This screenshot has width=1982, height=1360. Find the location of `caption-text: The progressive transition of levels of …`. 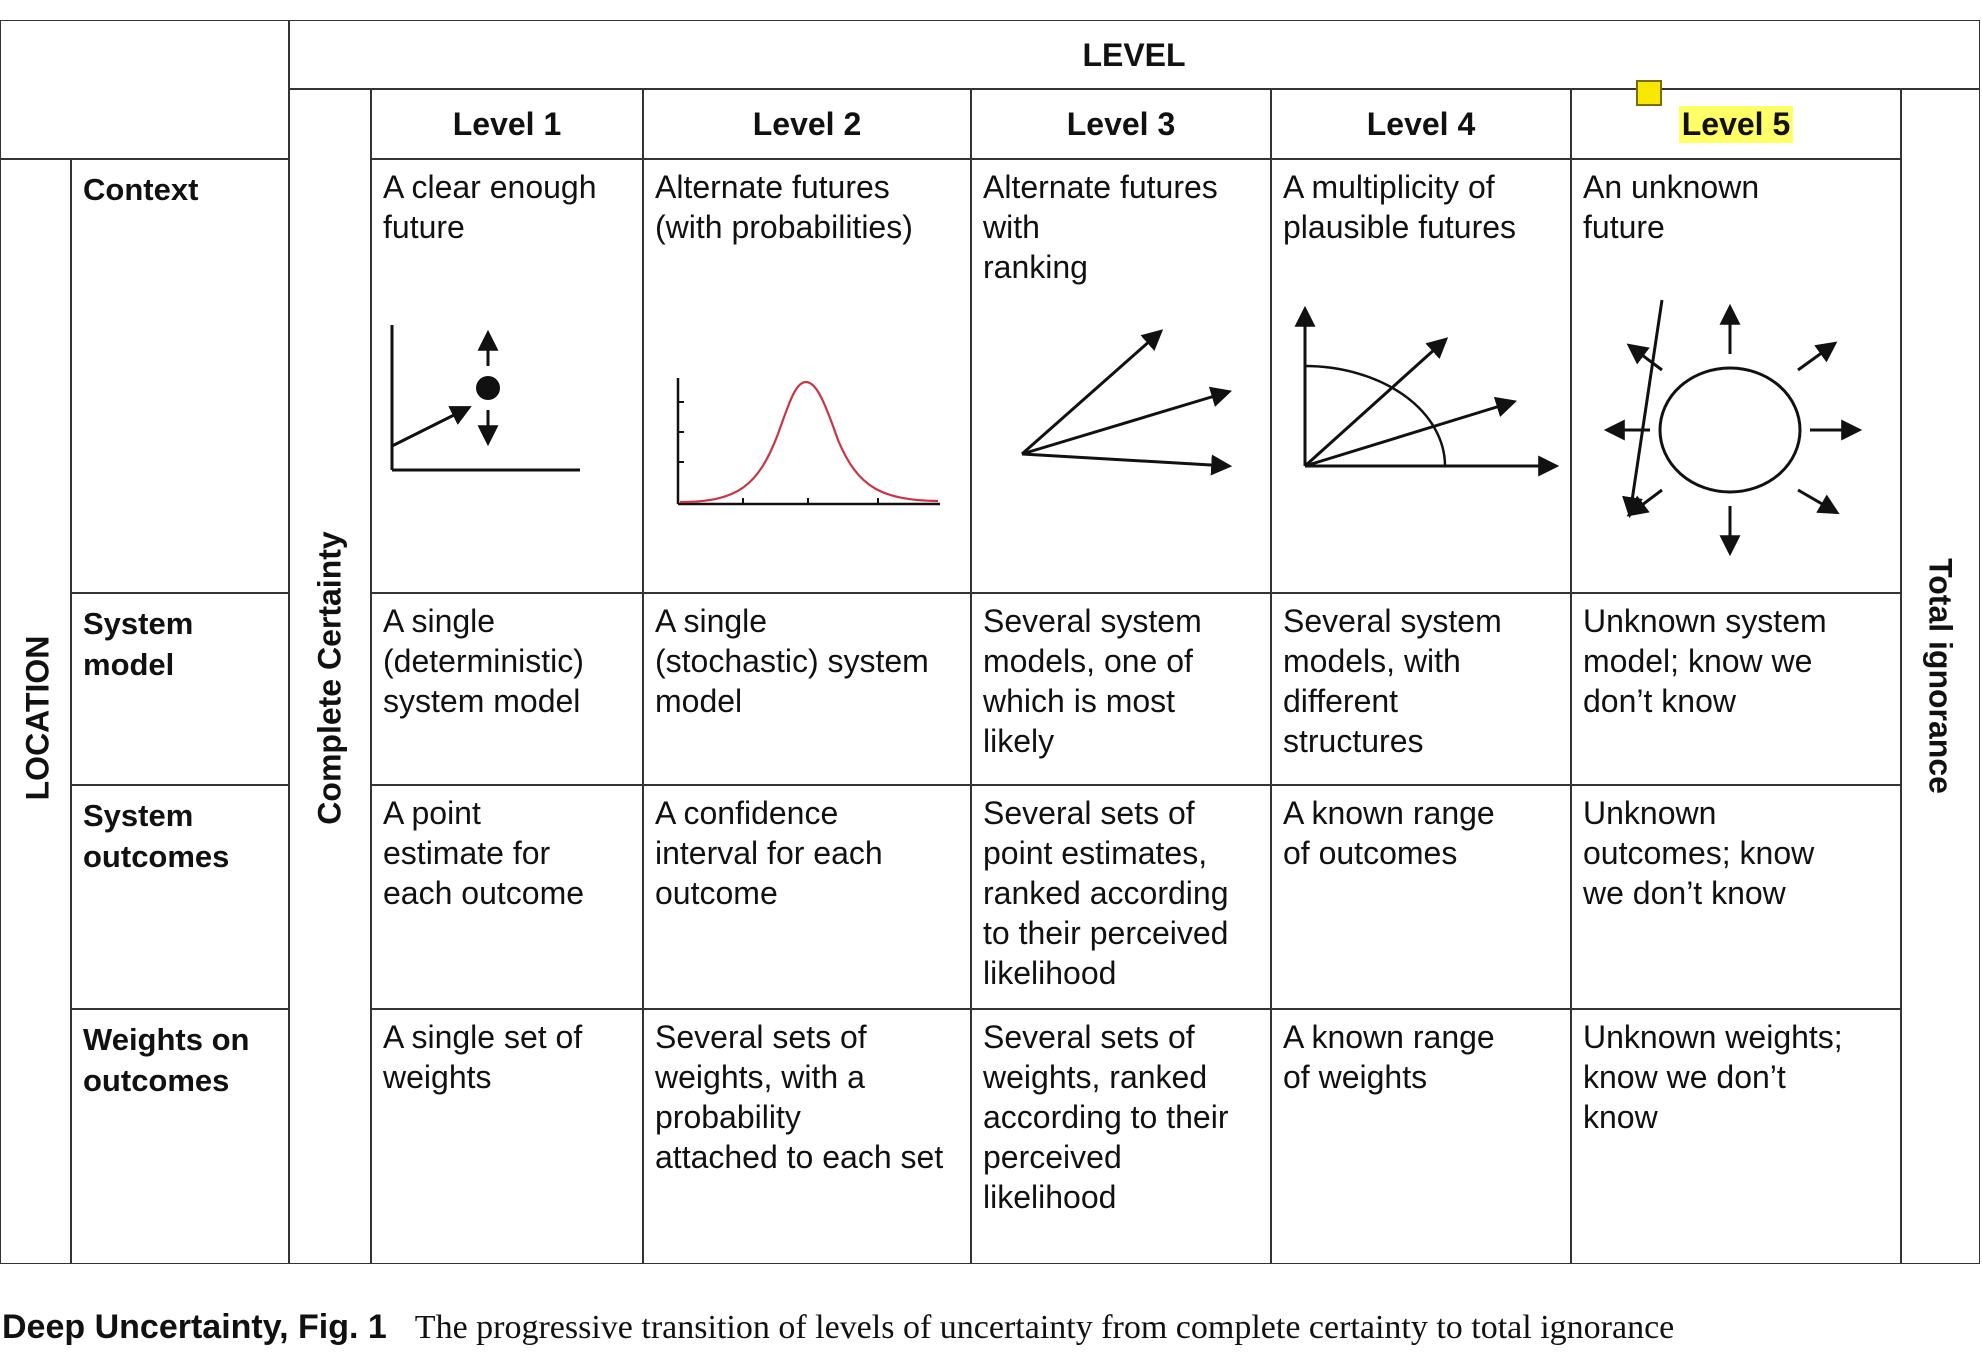

caption-text: The progressive transition of levels of … is located at coordinates (1044, 1327).